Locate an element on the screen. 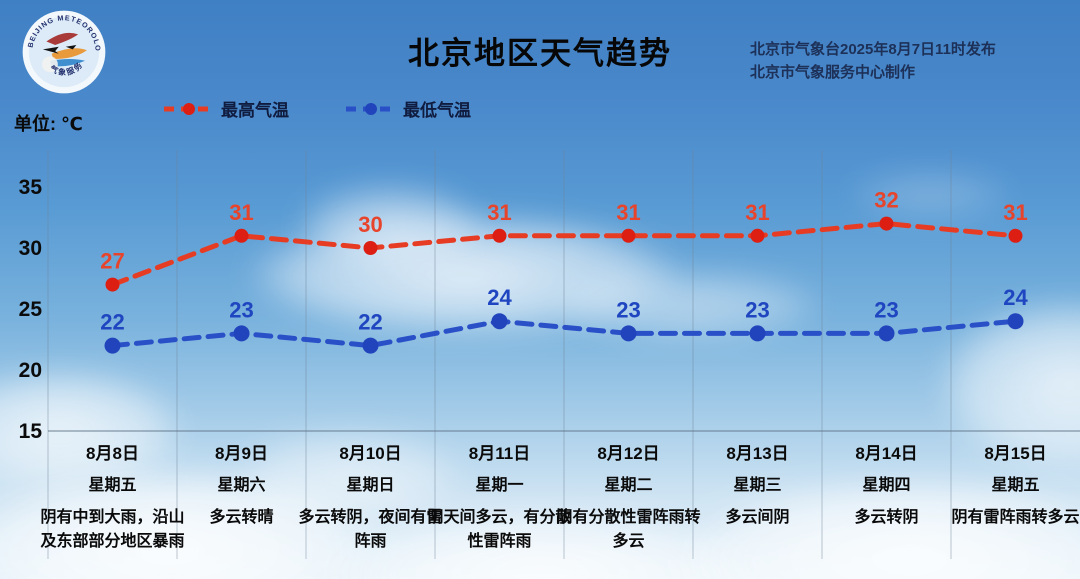  legend-label-high: 最高气温 is located at coordinates (255, 110).